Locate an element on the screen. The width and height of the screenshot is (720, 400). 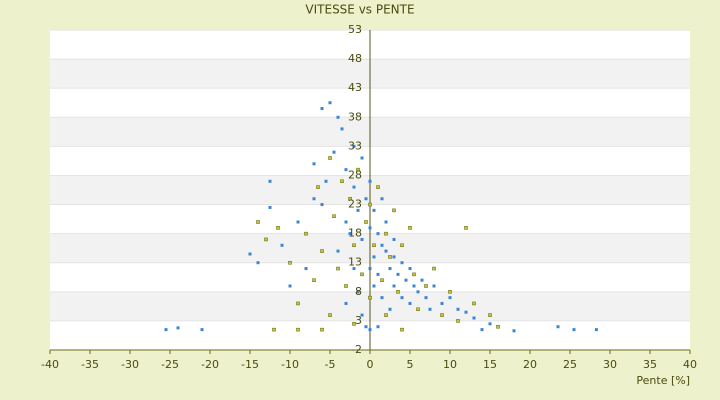
x-tick-label: -40 is located at coordinates (50, 364).